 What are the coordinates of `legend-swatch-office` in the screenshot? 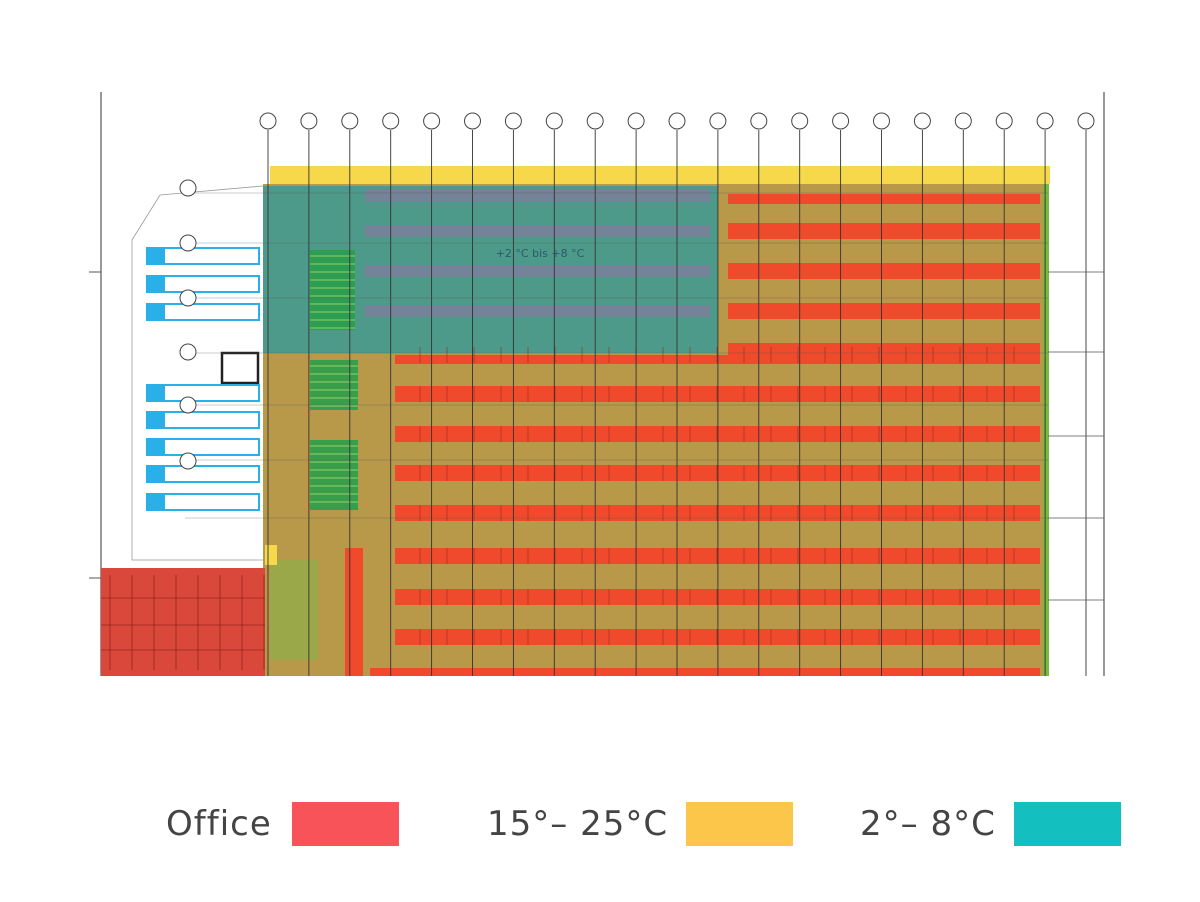 It's located at (345, 824).